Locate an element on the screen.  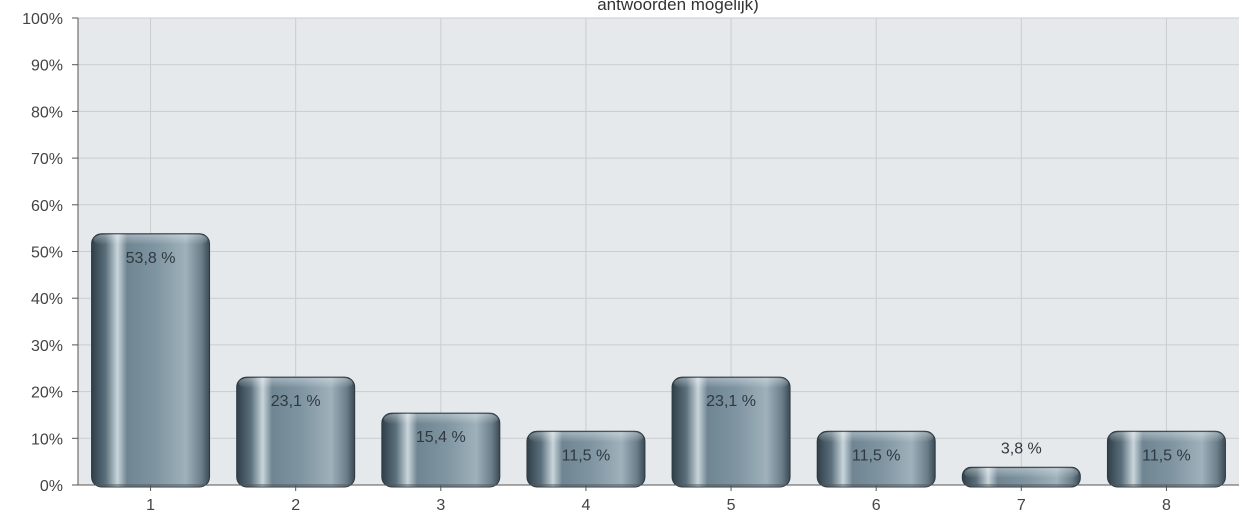
data-label: 3,8 % is located at coordinates (1021, 448).